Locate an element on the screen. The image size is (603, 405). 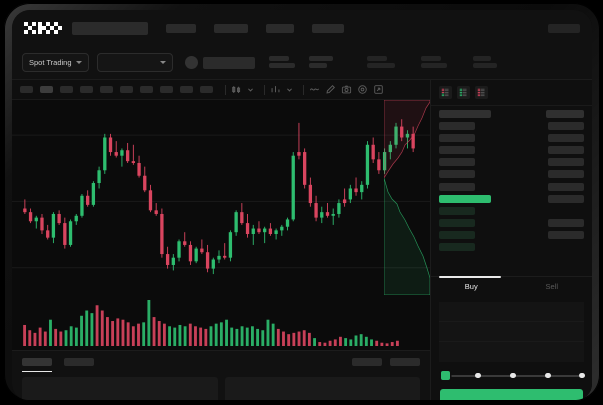
orderbook-header-row is located at coordinates (511, 114).